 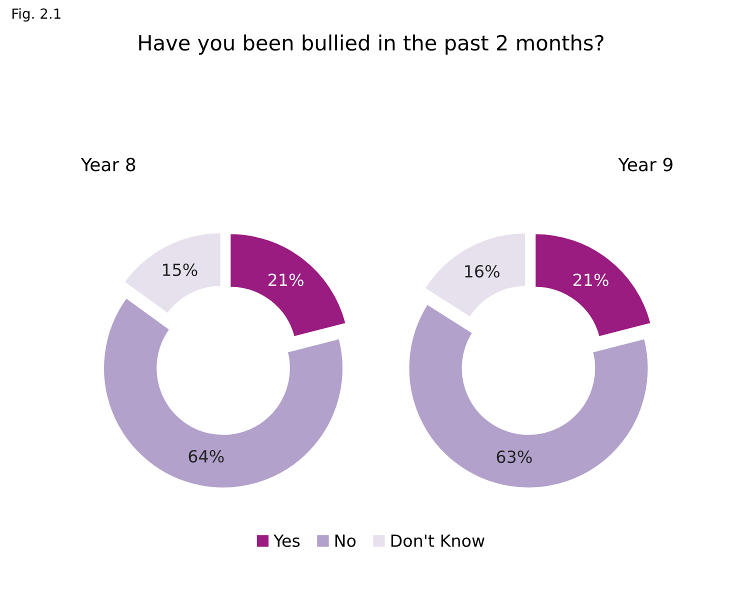 I want to click on chart-subtitle: Year 8, so click(x=108, y=165).